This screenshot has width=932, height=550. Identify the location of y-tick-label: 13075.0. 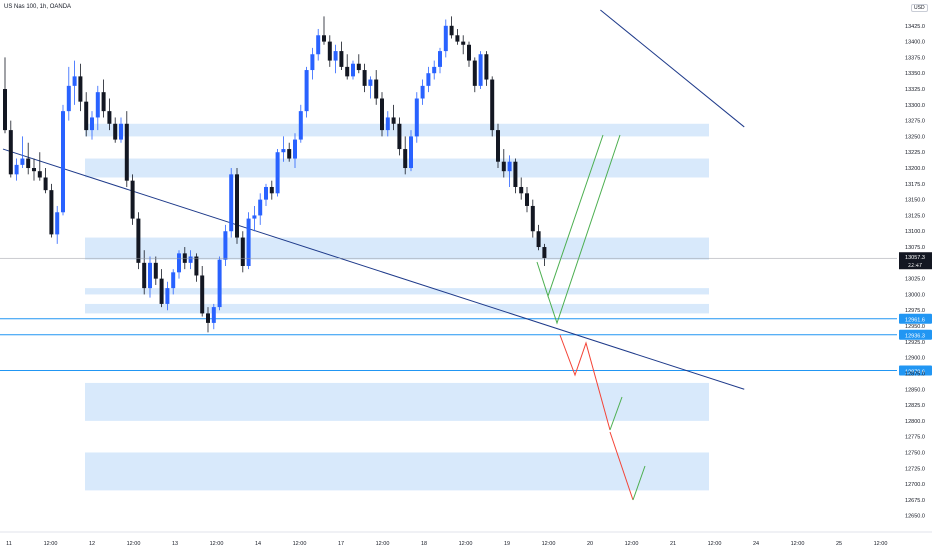
(915, 248).